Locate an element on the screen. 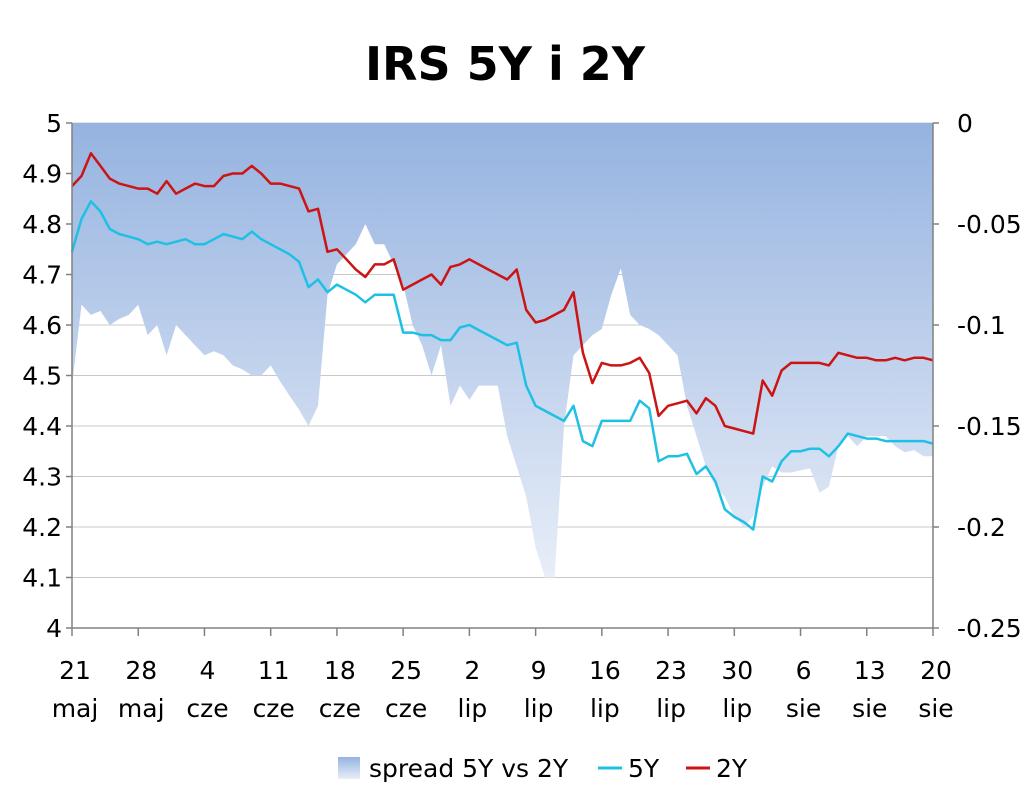 The width and height of the screenshot is (1024, 791). y-right-tick-label: -0.2 is located at coordinates (981, 527).